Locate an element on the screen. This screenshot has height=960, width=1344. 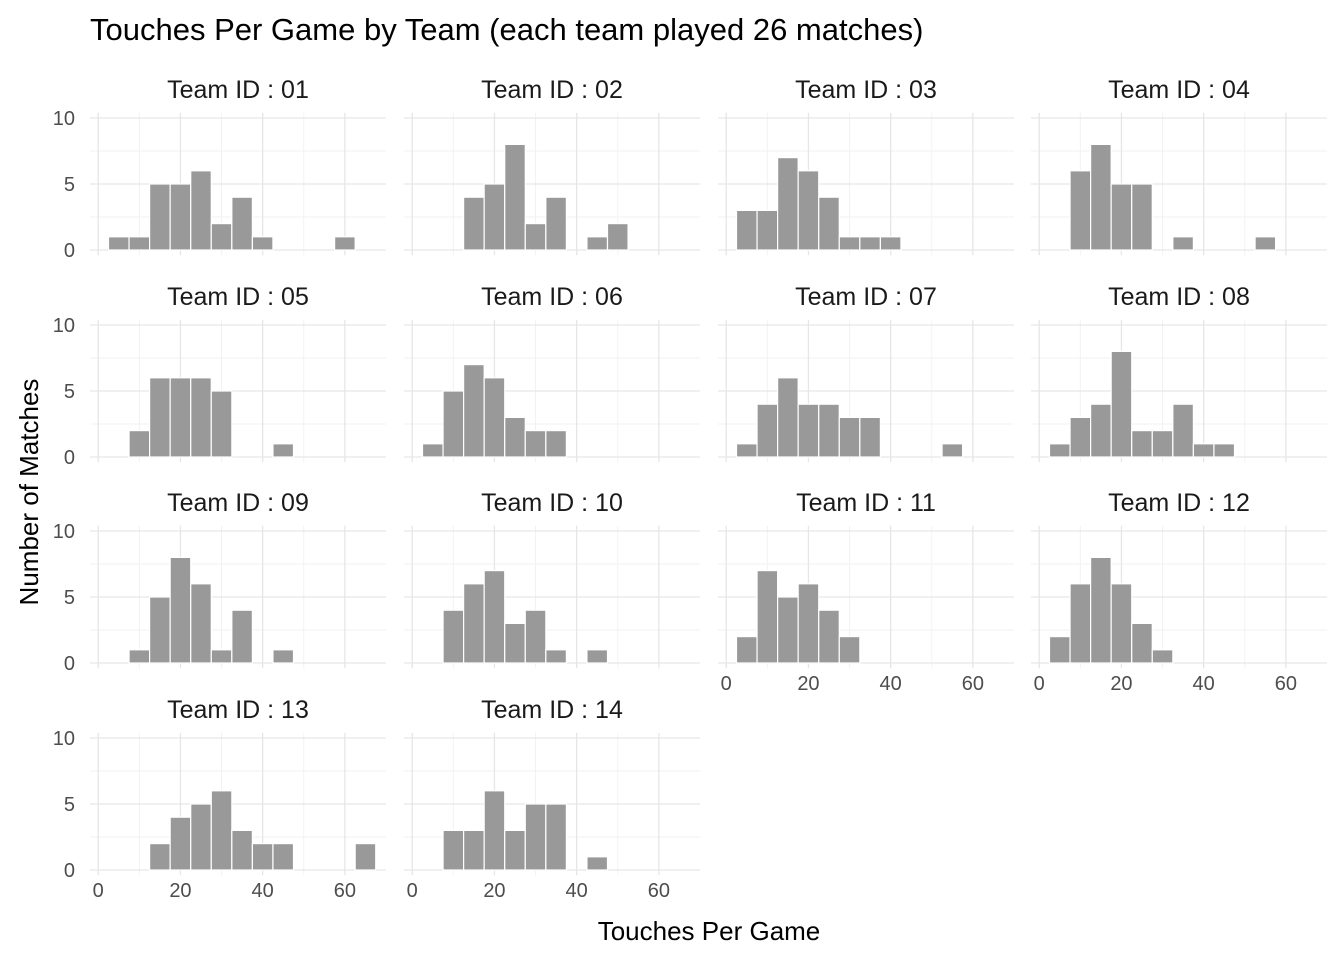
facet-panel: Team ID : 12 0 20 40 60 is located at coordinates (1179, 592).